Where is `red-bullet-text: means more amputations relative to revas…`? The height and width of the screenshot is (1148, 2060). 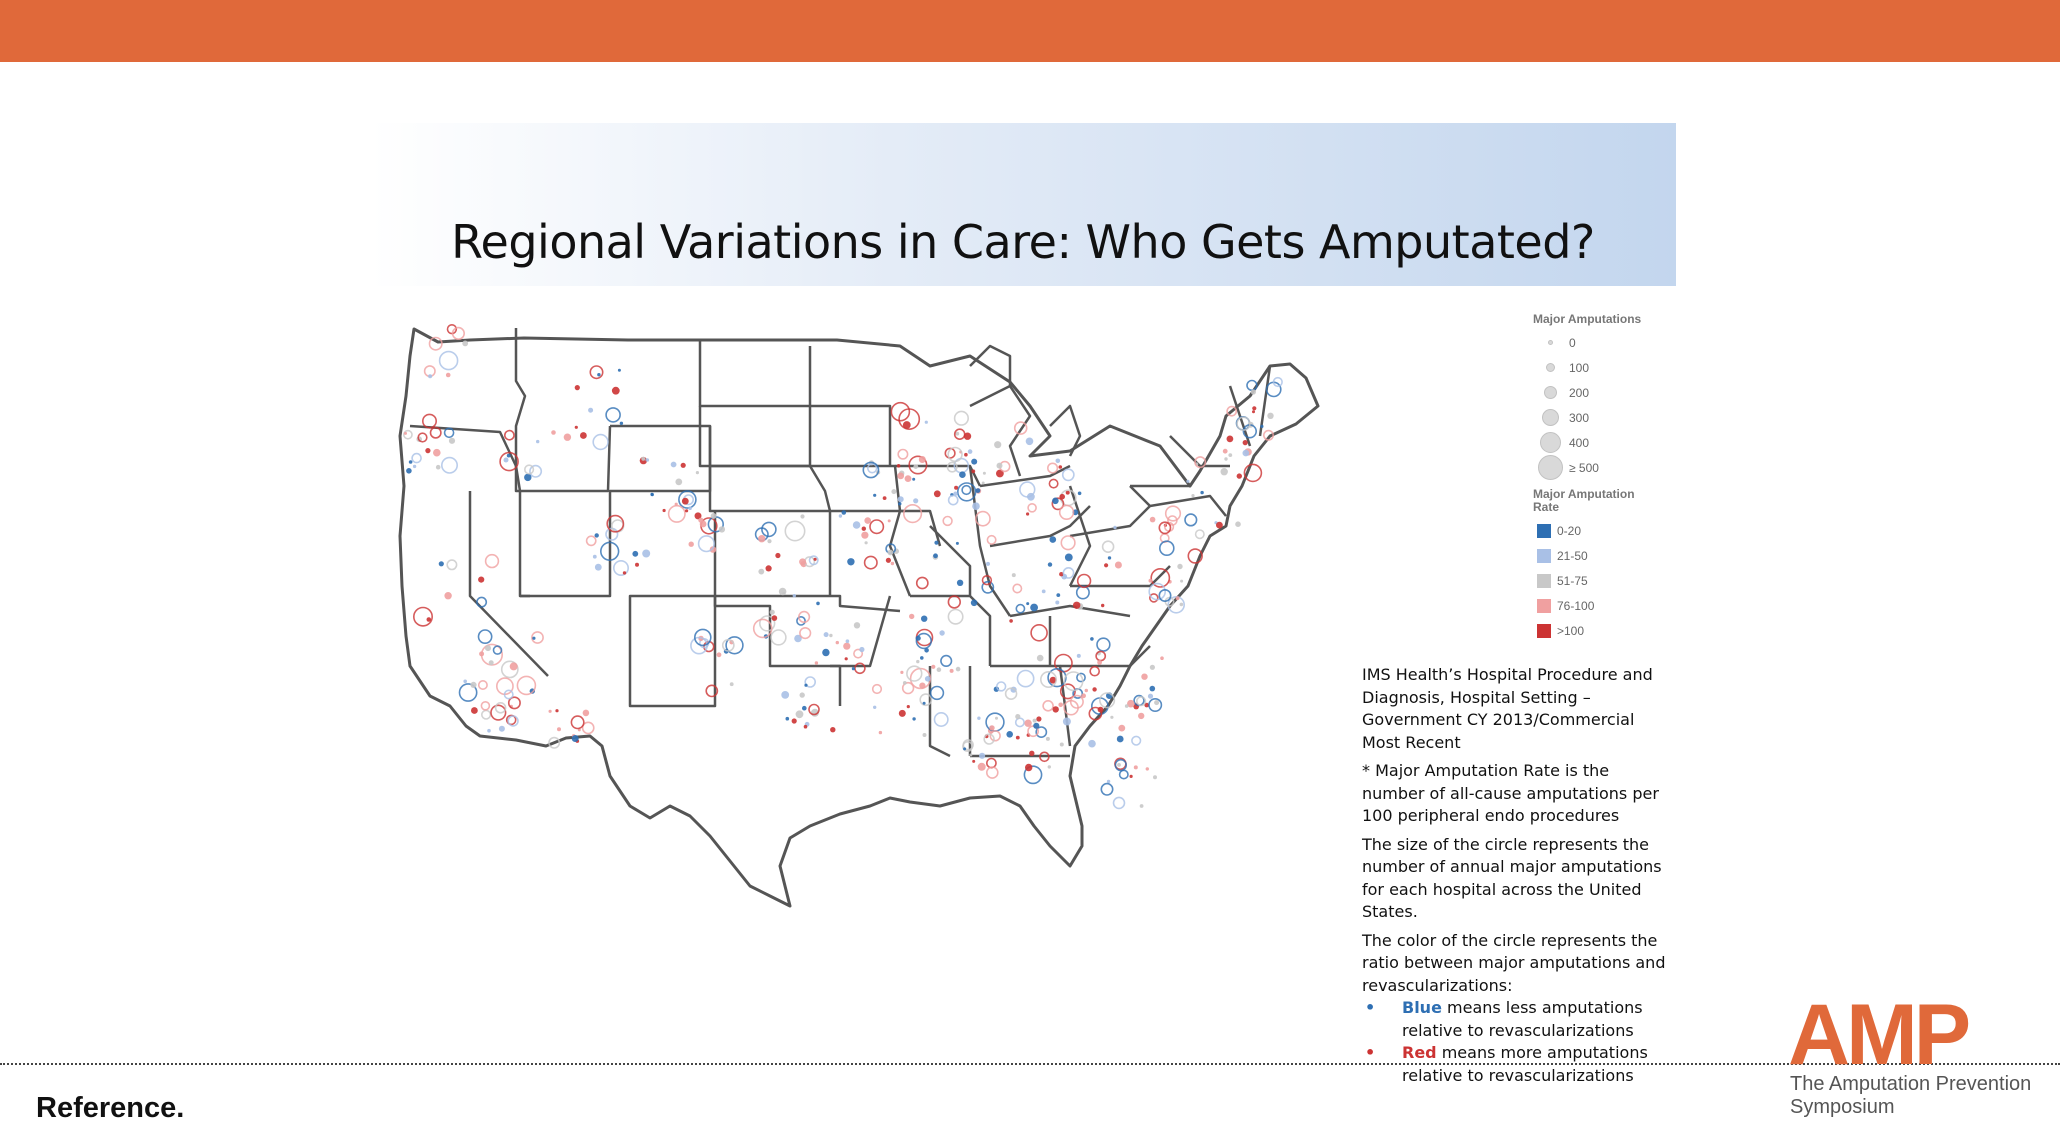
red-bullet-text: means more amputations relative to revas… is located at coordinates (1525, 1064).